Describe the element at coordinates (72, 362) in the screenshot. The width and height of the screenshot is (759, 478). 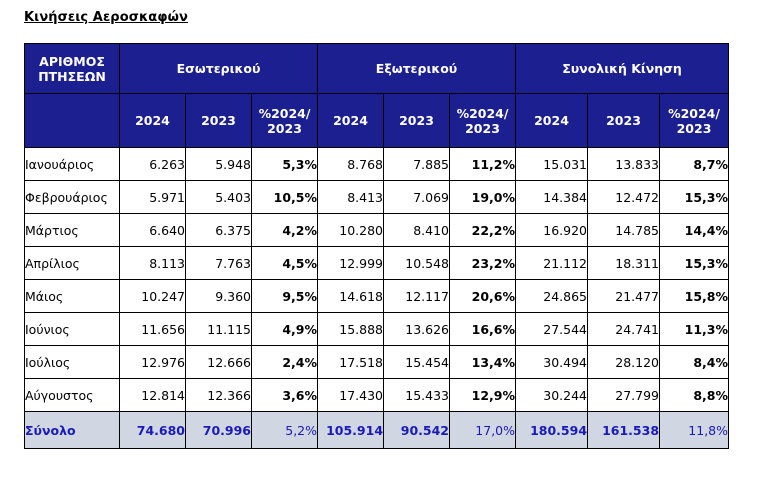
I see `month-cell: Ιούλιος` at that location.